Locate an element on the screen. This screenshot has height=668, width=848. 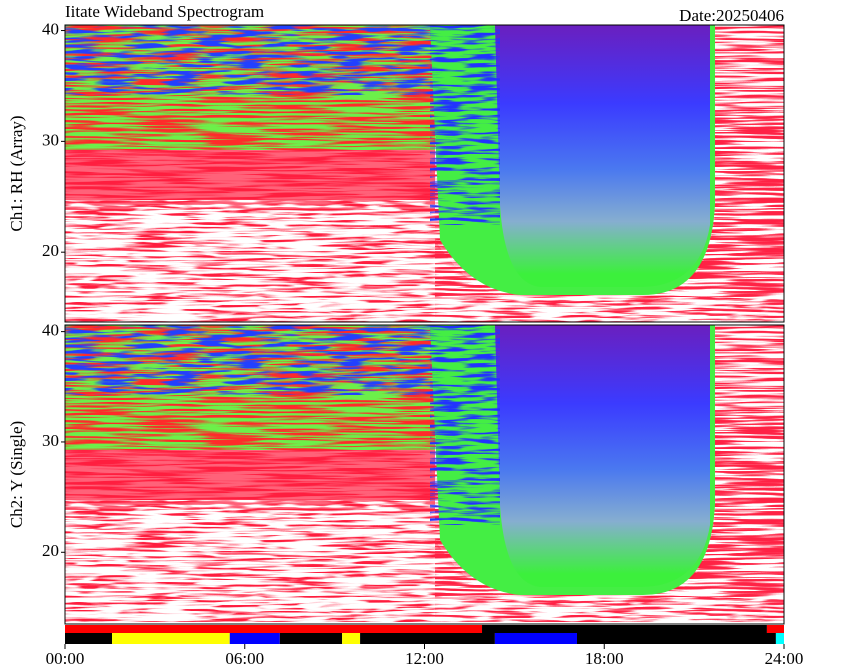
x-tick-label: 18:00 is located at coordinates (604, 658).